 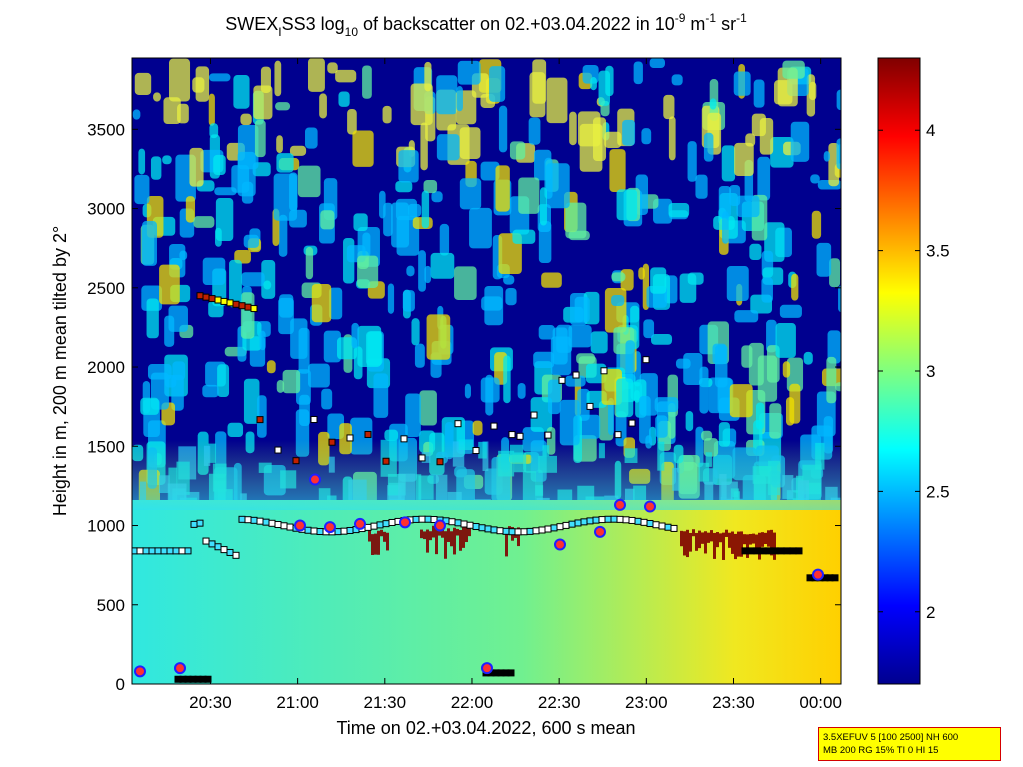 What do you see at coordinates (930, 130) in the screenshot?
I see `colorbar-tick-label: 4` at bounding box center [930, 130].